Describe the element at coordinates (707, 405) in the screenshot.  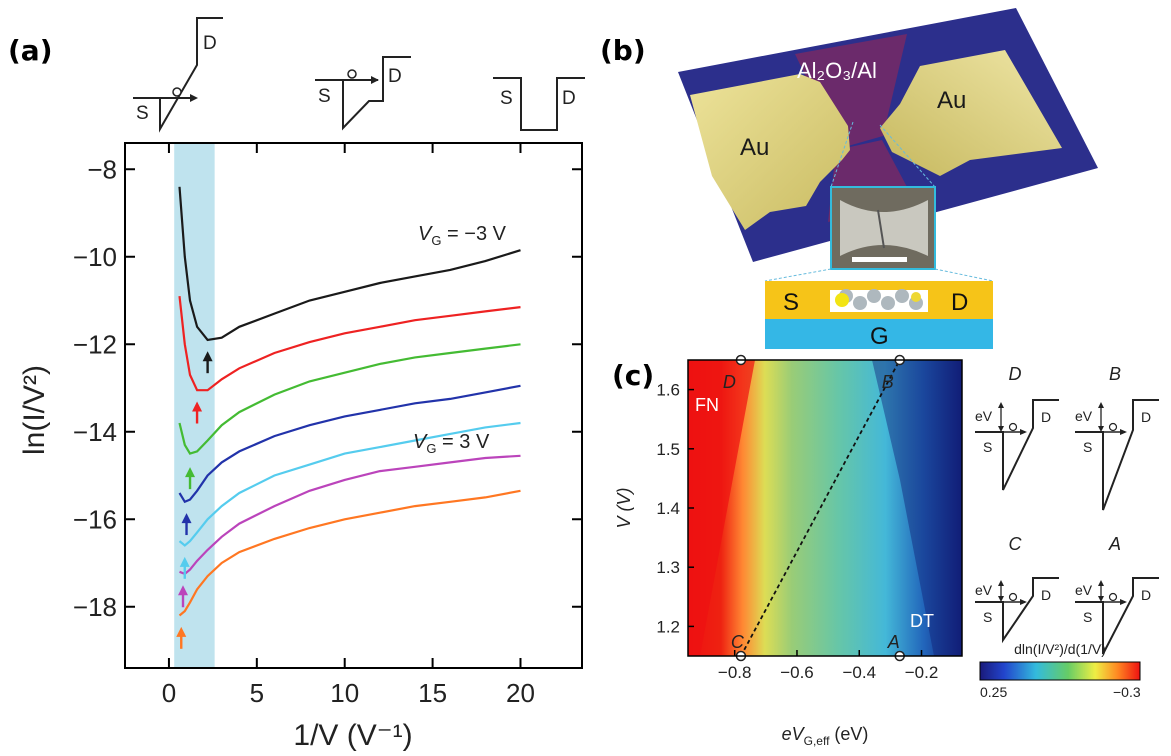
I see `region-fn-label: FN` at that location.